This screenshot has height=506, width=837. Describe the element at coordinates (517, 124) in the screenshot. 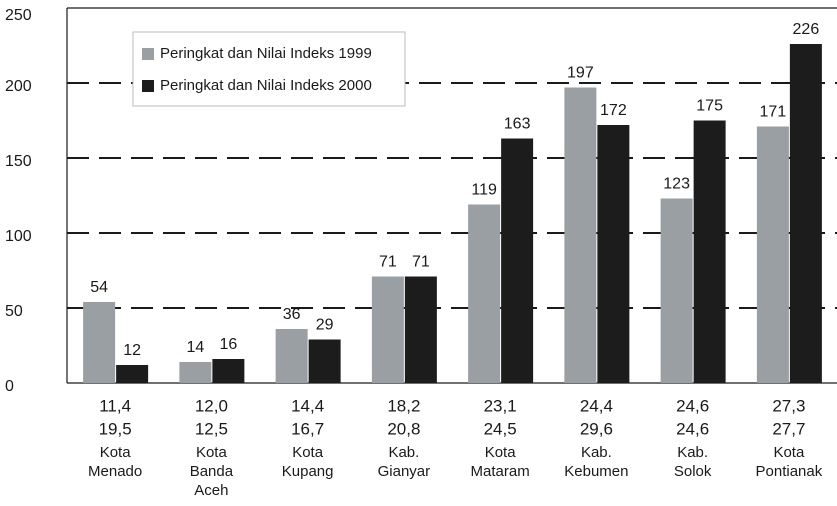

I see `value-label: 163` at that location.